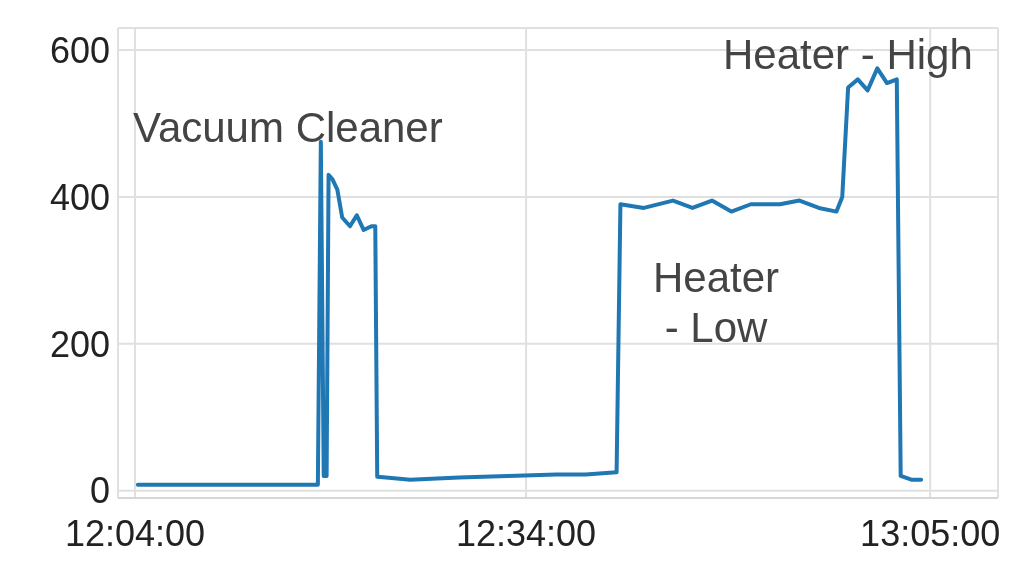 This screenshot has height=586, width=1024. What do you see at coordinates (716, 303) in the screenshot?
I see `annotation: Heater - Low` at bounding box center [716, 303].